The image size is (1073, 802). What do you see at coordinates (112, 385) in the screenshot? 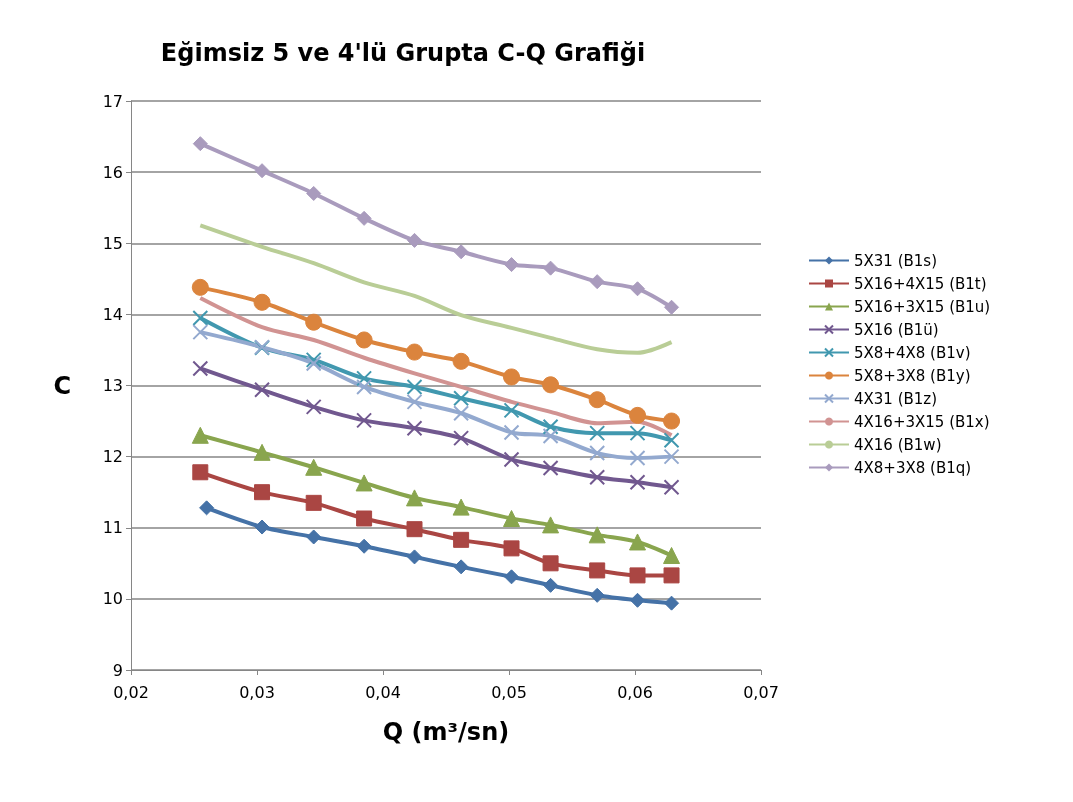
I see `y-tick-label: 13` at bounding box center [112, 385].